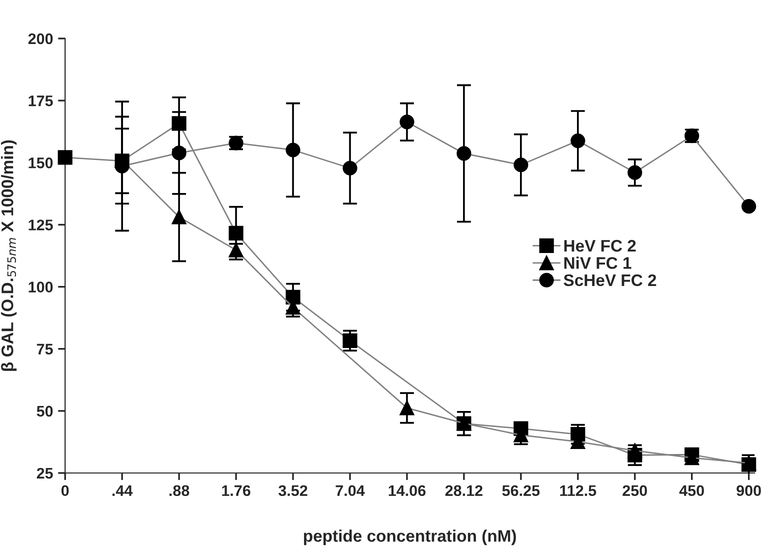 This screenshot has width=766, height=550. Describe the element at coordinates (748, 490) in the screenshot. I see `x-tick-label: 900` at that location.